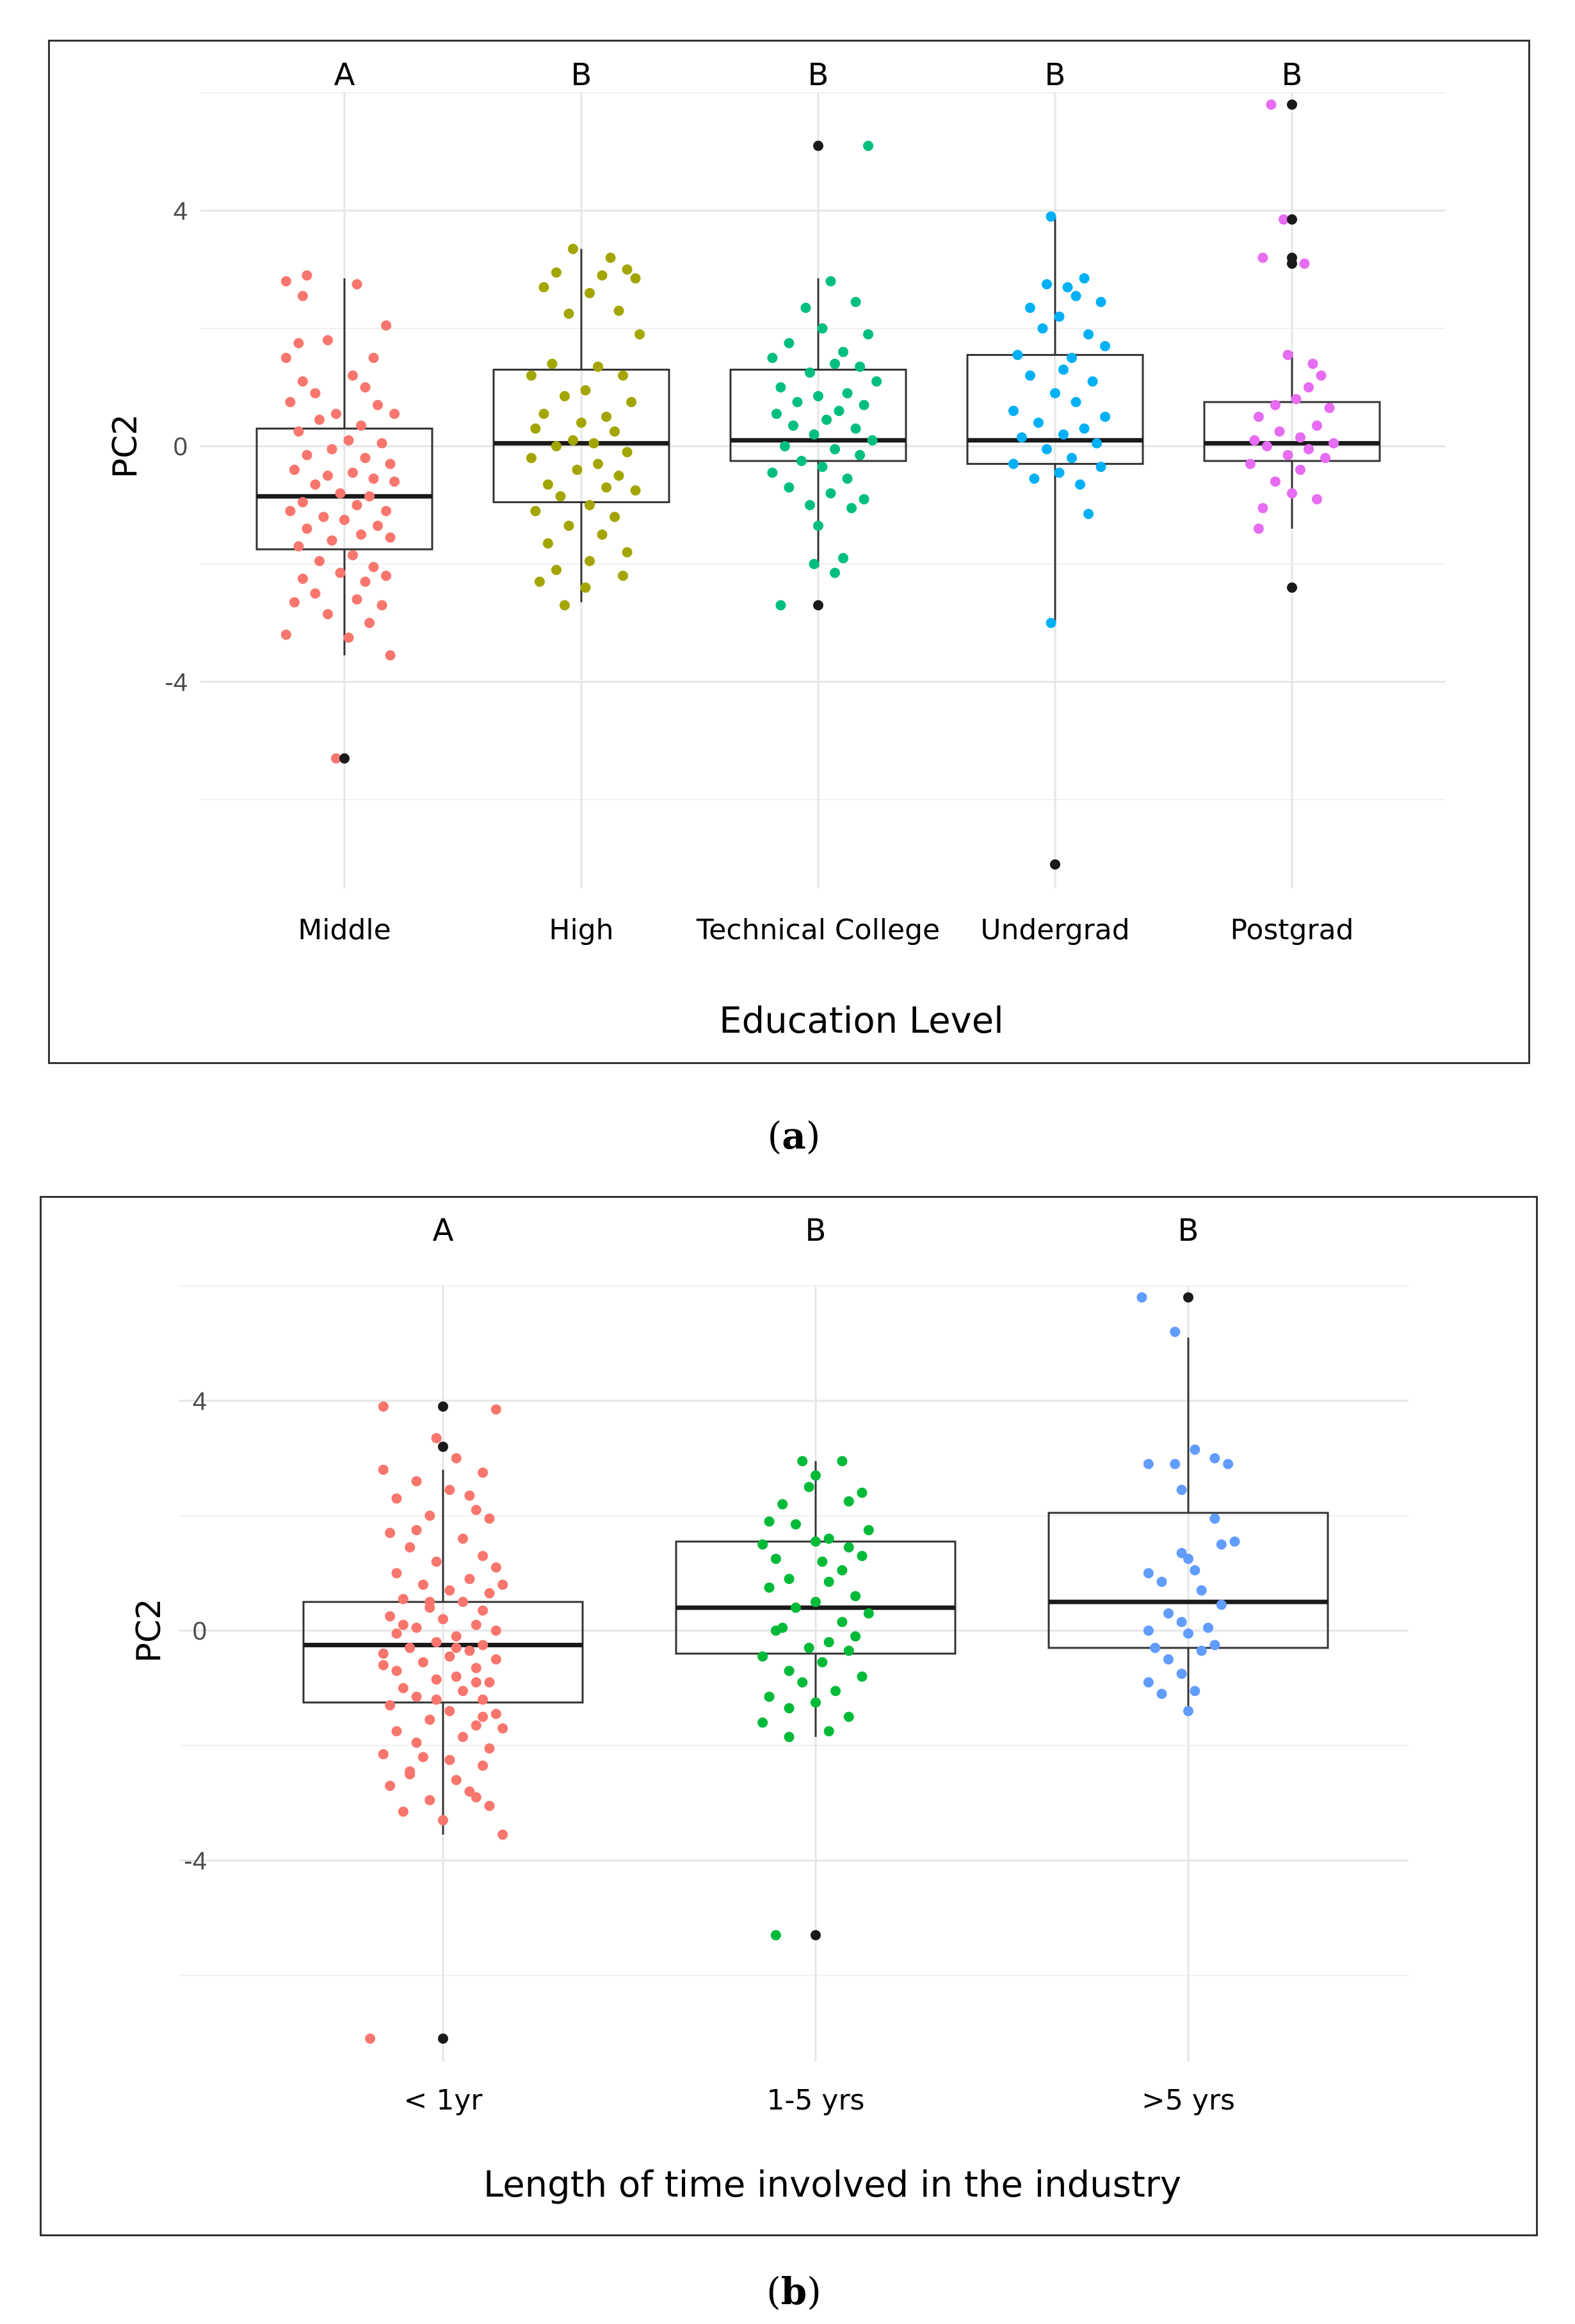 This screenshot has width=1575, height=2324. Describe the element at coordinates (443, 1652) in the screenshot. I see `box--1yr` at that location.